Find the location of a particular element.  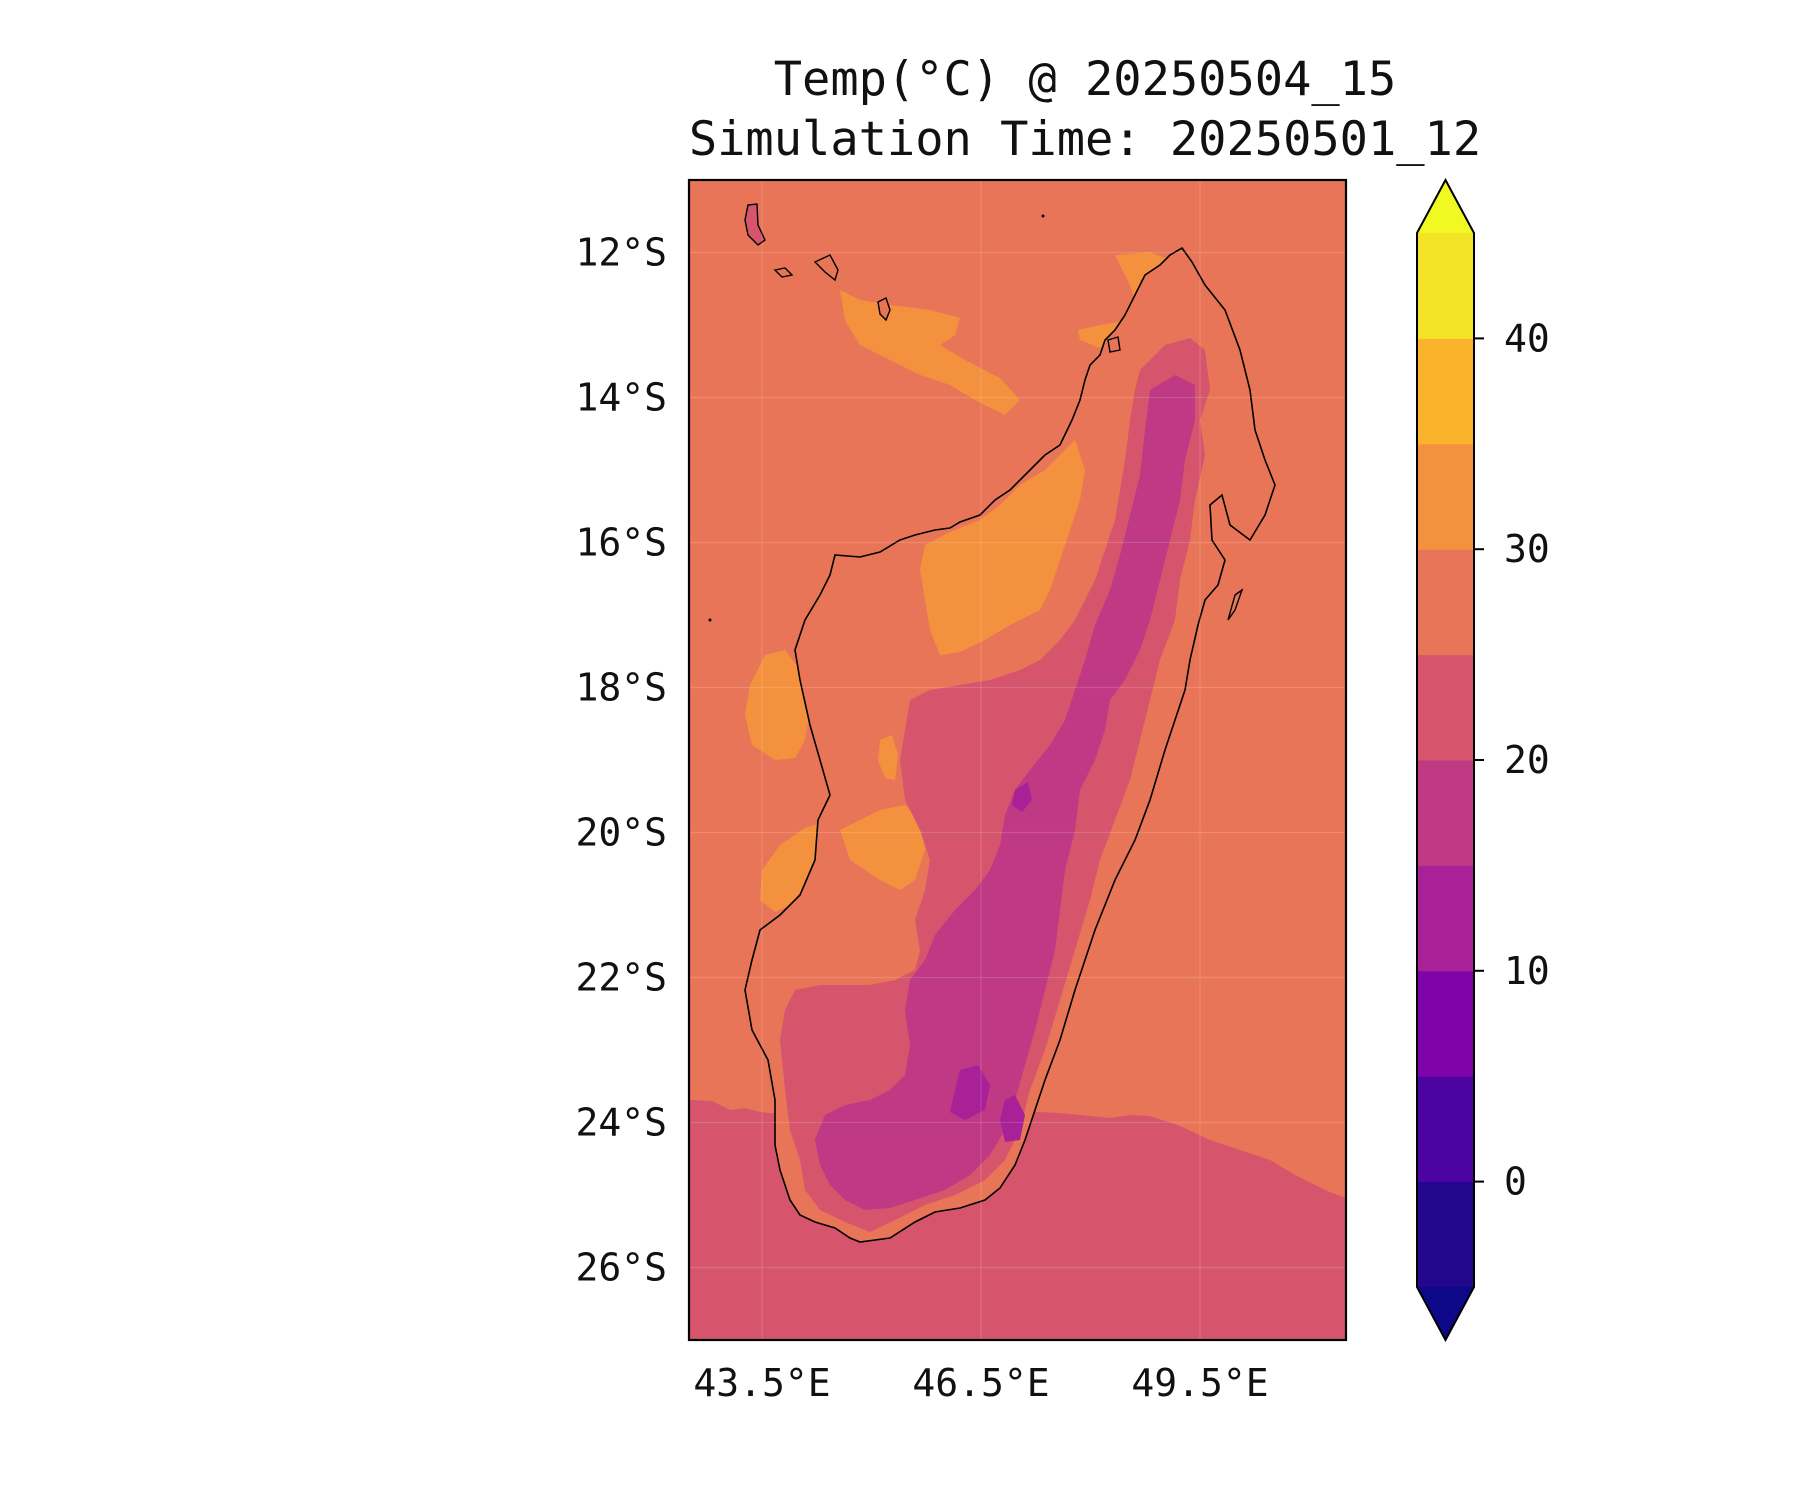

island-speck-west is located at coordinates (710, 620).